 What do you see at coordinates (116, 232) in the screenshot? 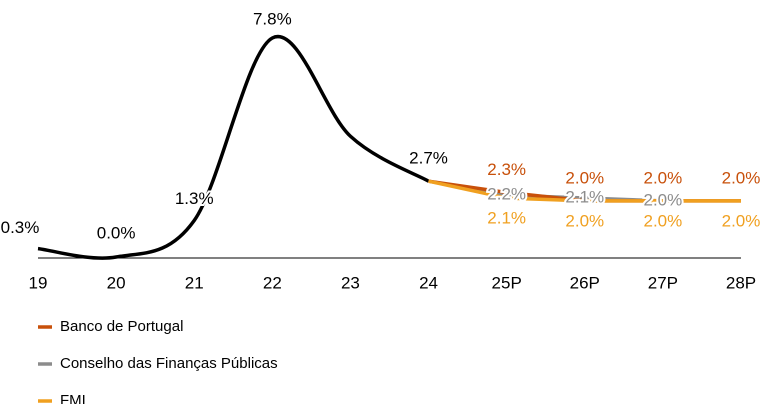
I see `data-label: 0.0%` at bounding box center [116, 232].